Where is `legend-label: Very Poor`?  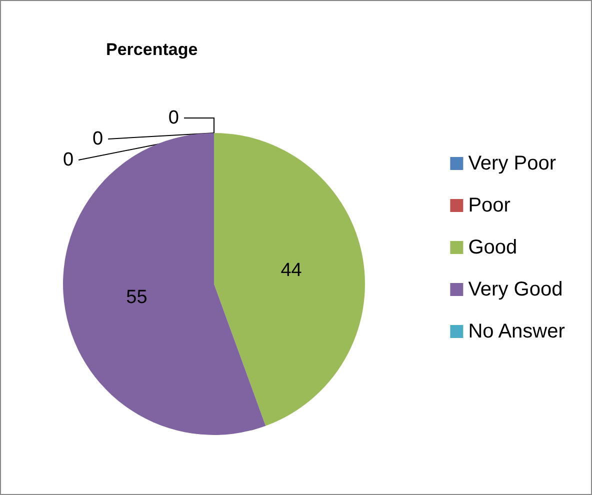 legend-label: Very Poor is located at coordinates (512, 163).